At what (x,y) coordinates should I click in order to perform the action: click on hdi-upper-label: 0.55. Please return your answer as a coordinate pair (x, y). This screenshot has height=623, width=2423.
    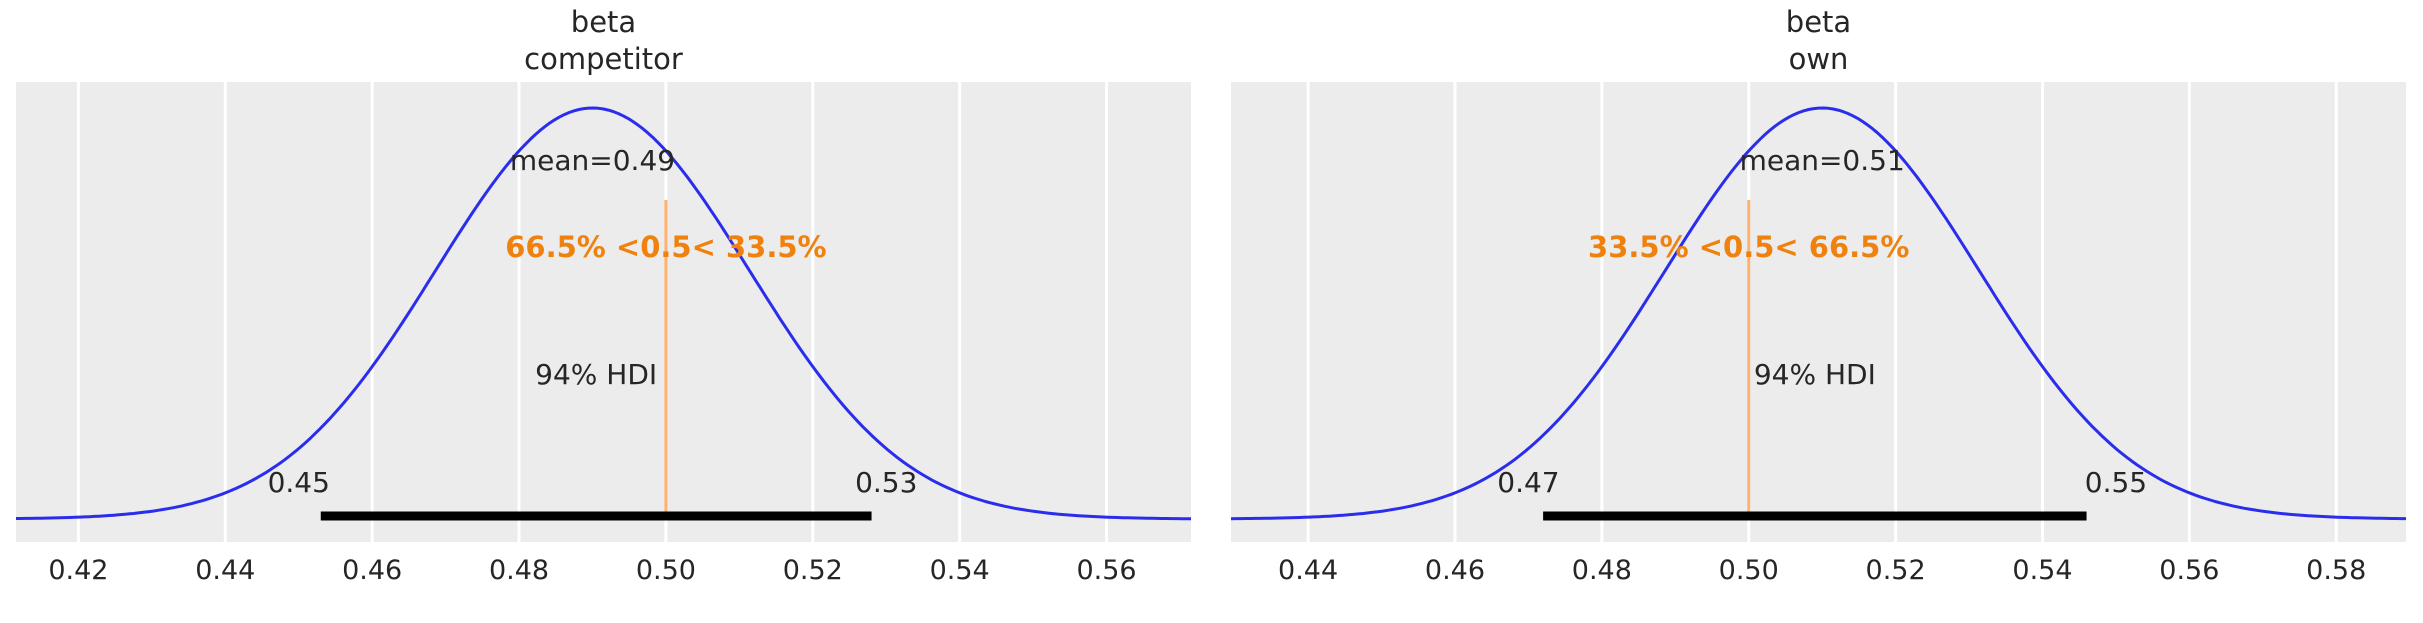
    Looking at the image, I should click on (2116, 482).